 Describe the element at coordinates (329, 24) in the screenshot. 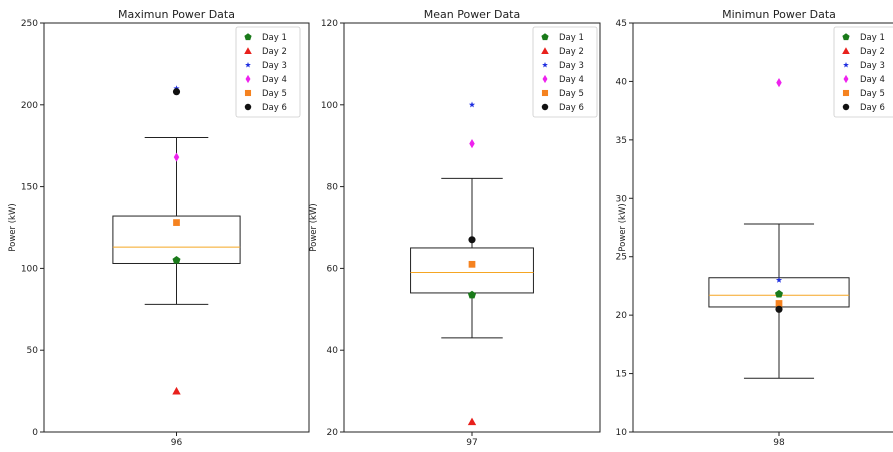

I see `y-tick-label: 120` at that location.